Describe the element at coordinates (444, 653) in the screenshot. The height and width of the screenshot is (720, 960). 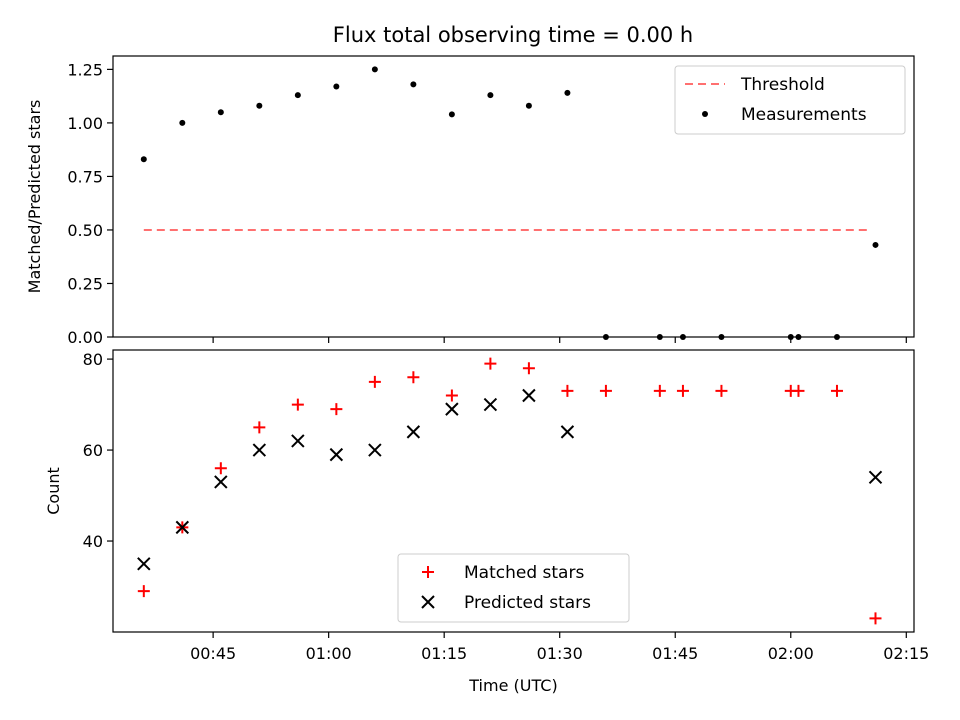
I see `x-tick-label: 01:15` at that location.